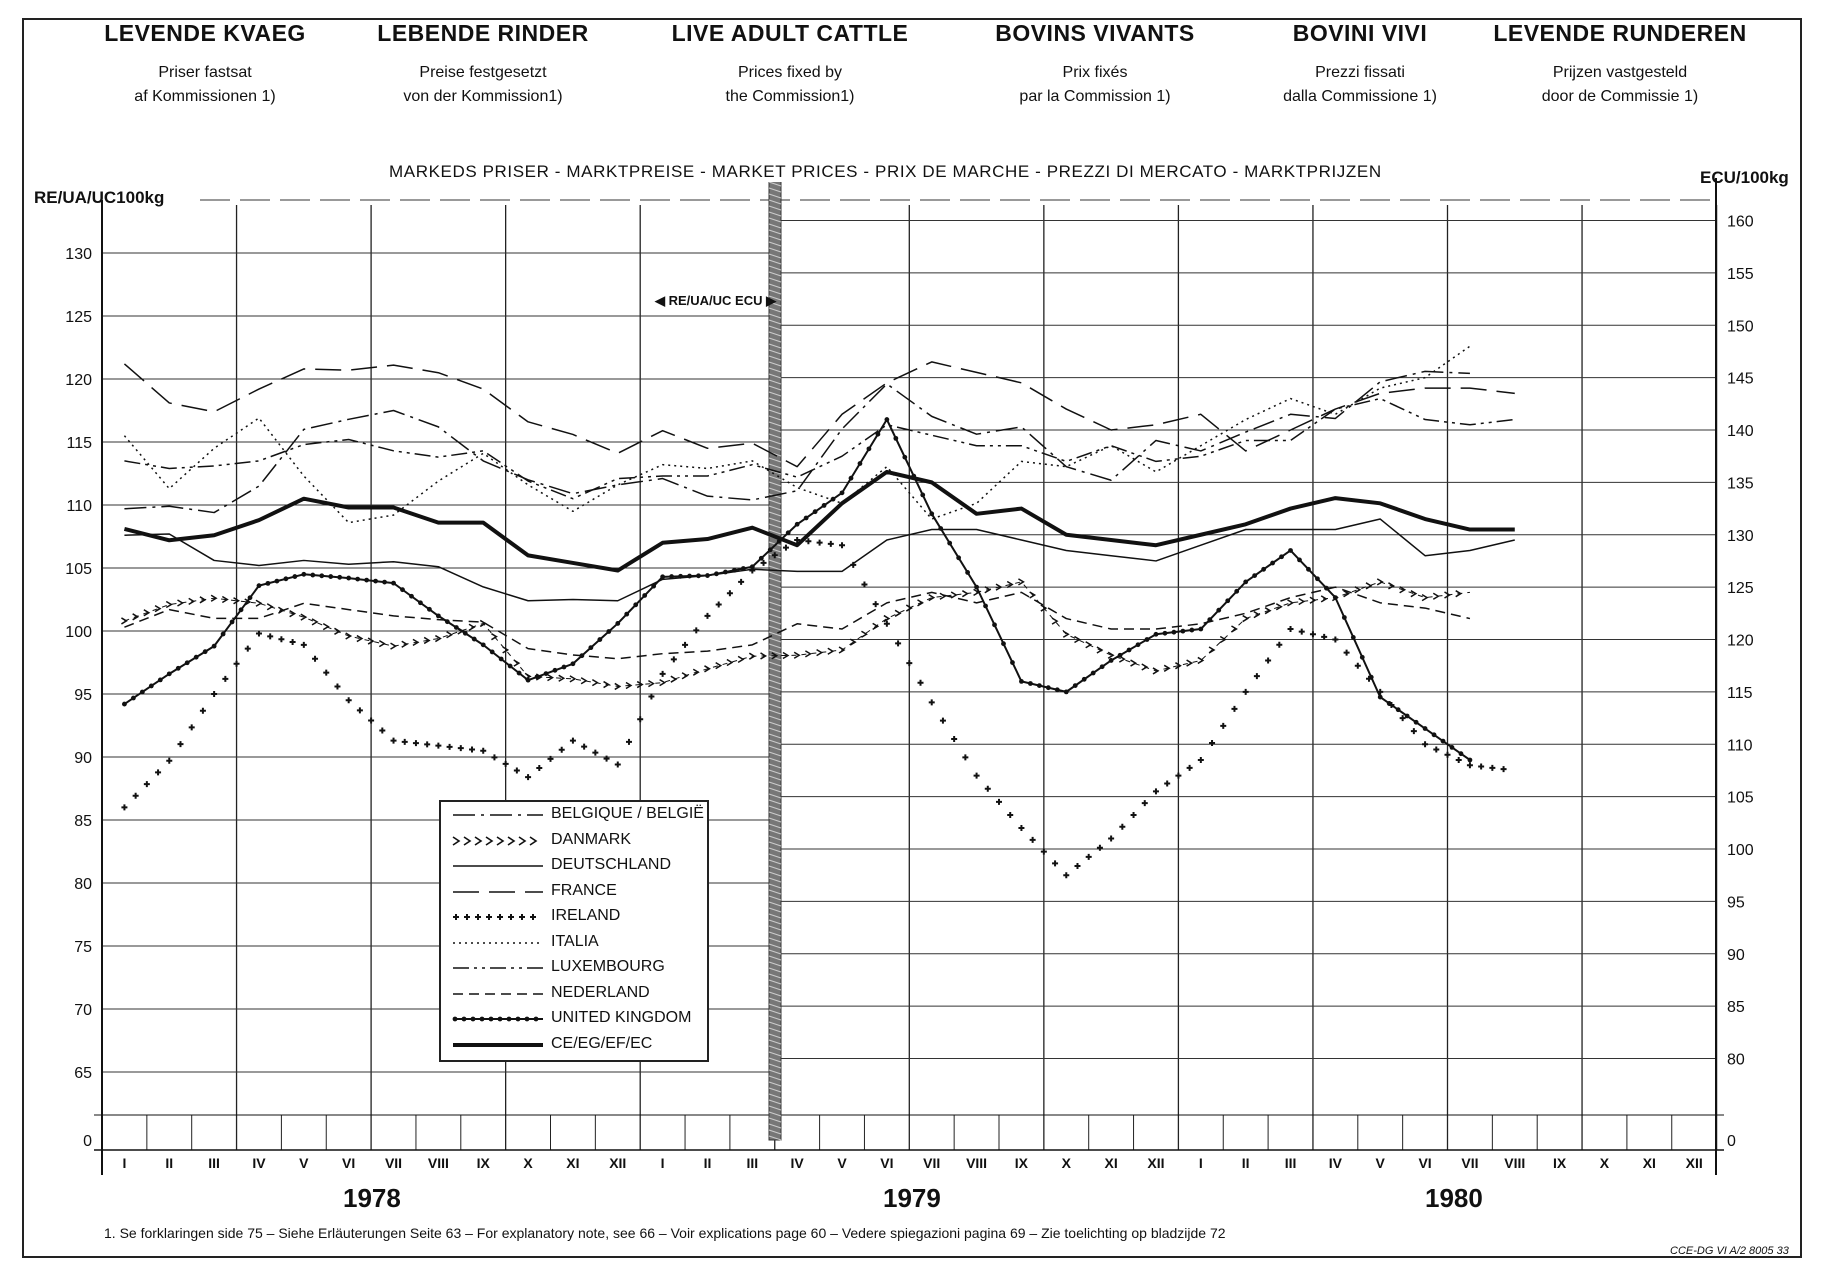  What do you see at coordinates (663, 1163) in the screenshot?
I see `month-label: I` at bounding box center [663, 1163].